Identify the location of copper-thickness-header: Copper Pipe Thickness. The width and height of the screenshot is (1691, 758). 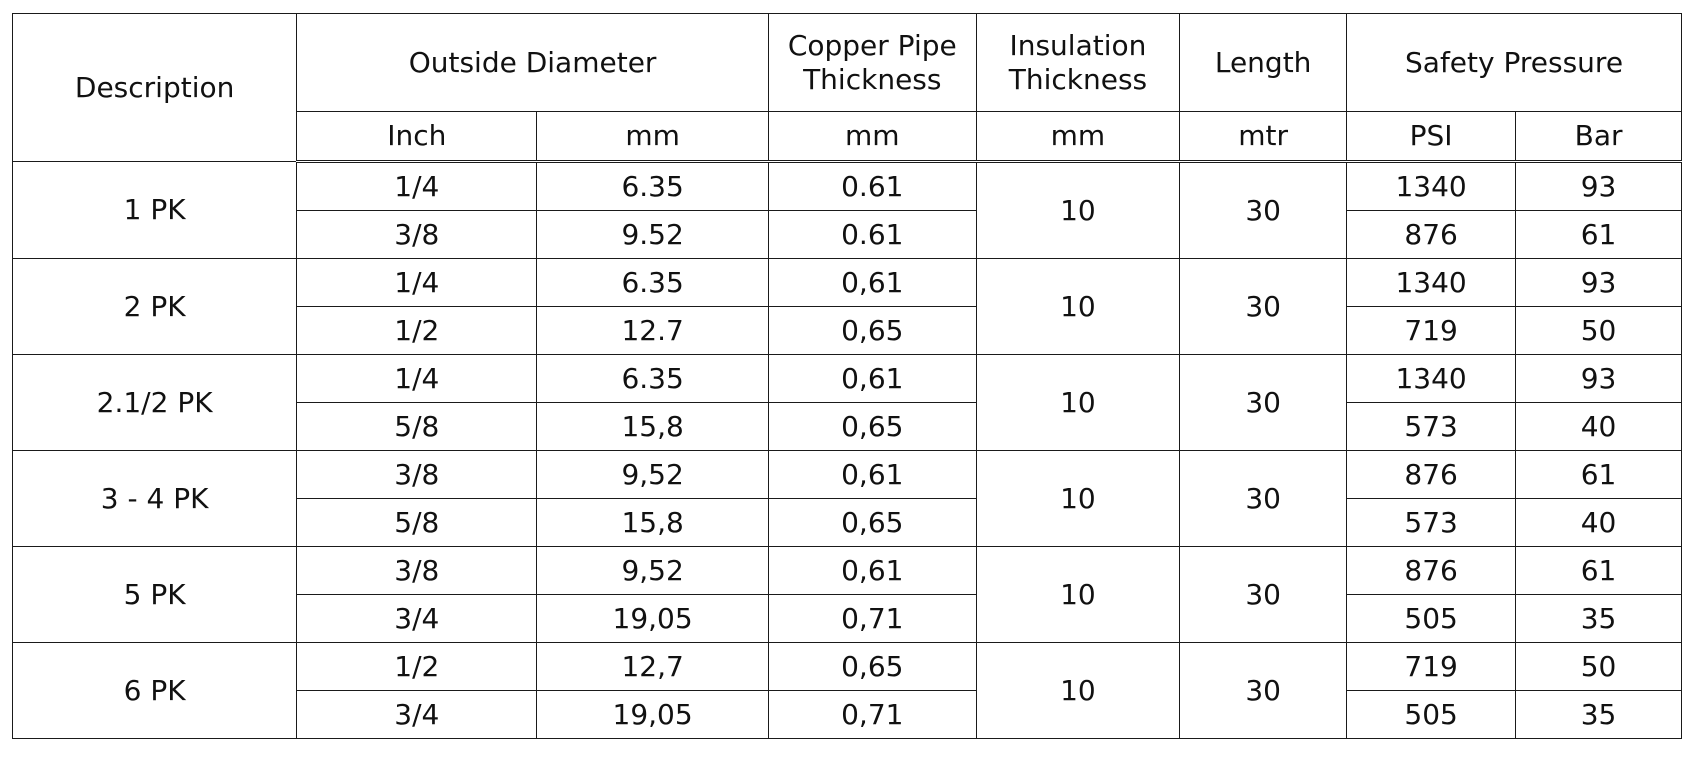
(872, 62).